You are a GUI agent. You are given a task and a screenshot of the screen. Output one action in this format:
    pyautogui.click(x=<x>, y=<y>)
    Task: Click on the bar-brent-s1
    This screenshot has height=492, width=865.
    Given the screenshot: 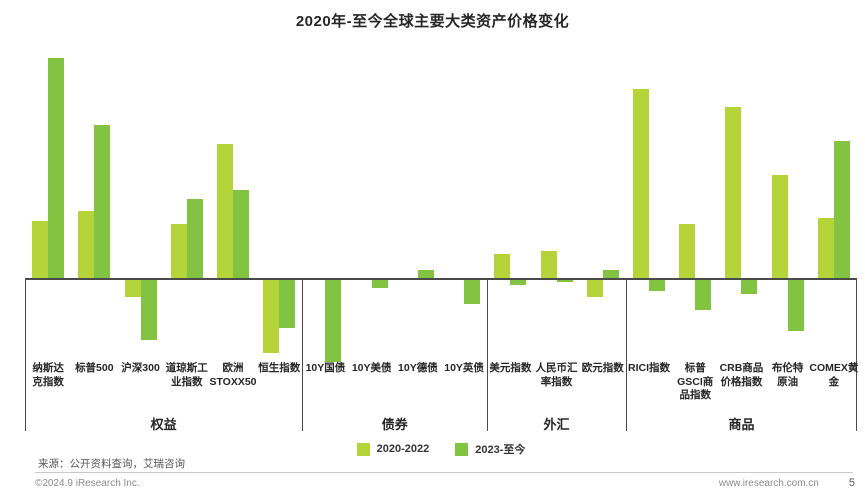 What is the action you would take?
    pyautogui.click(x=795, y=305)
    